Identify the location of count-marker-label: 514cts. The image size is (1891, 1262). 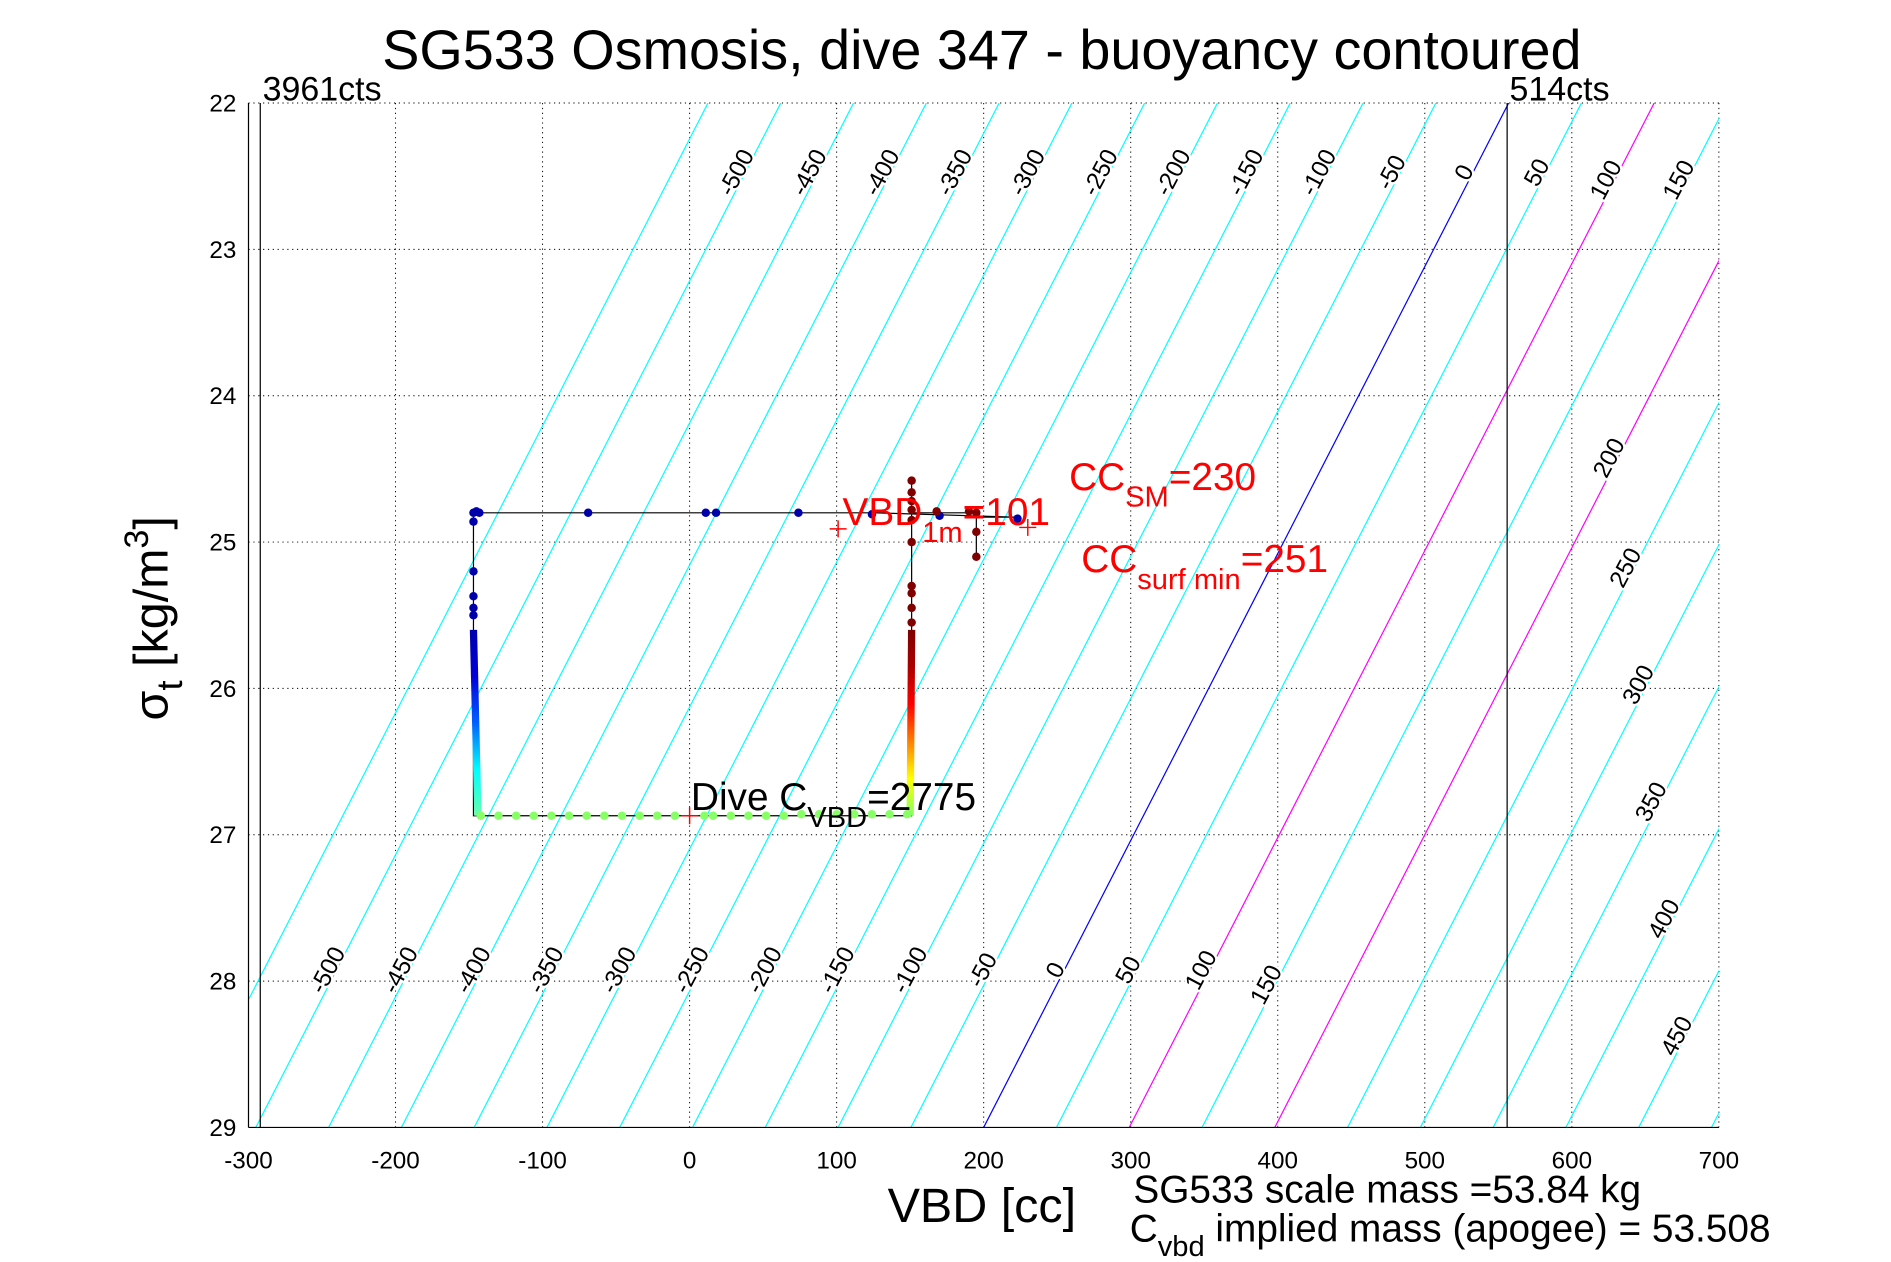
(1560, 90).